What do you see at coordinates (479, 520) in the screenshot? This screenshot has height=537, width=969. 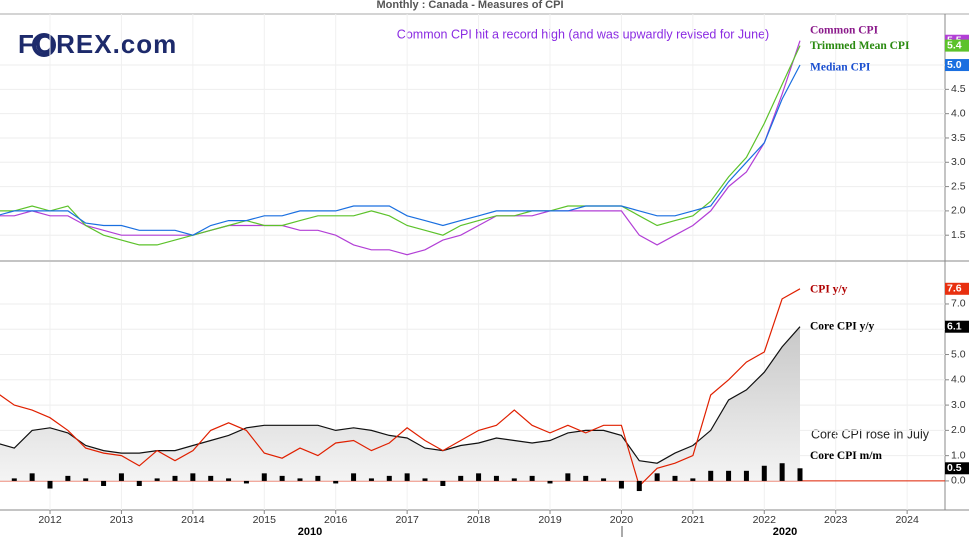 I see `x-tick-label: 2018` at bounding box center [479, 520].